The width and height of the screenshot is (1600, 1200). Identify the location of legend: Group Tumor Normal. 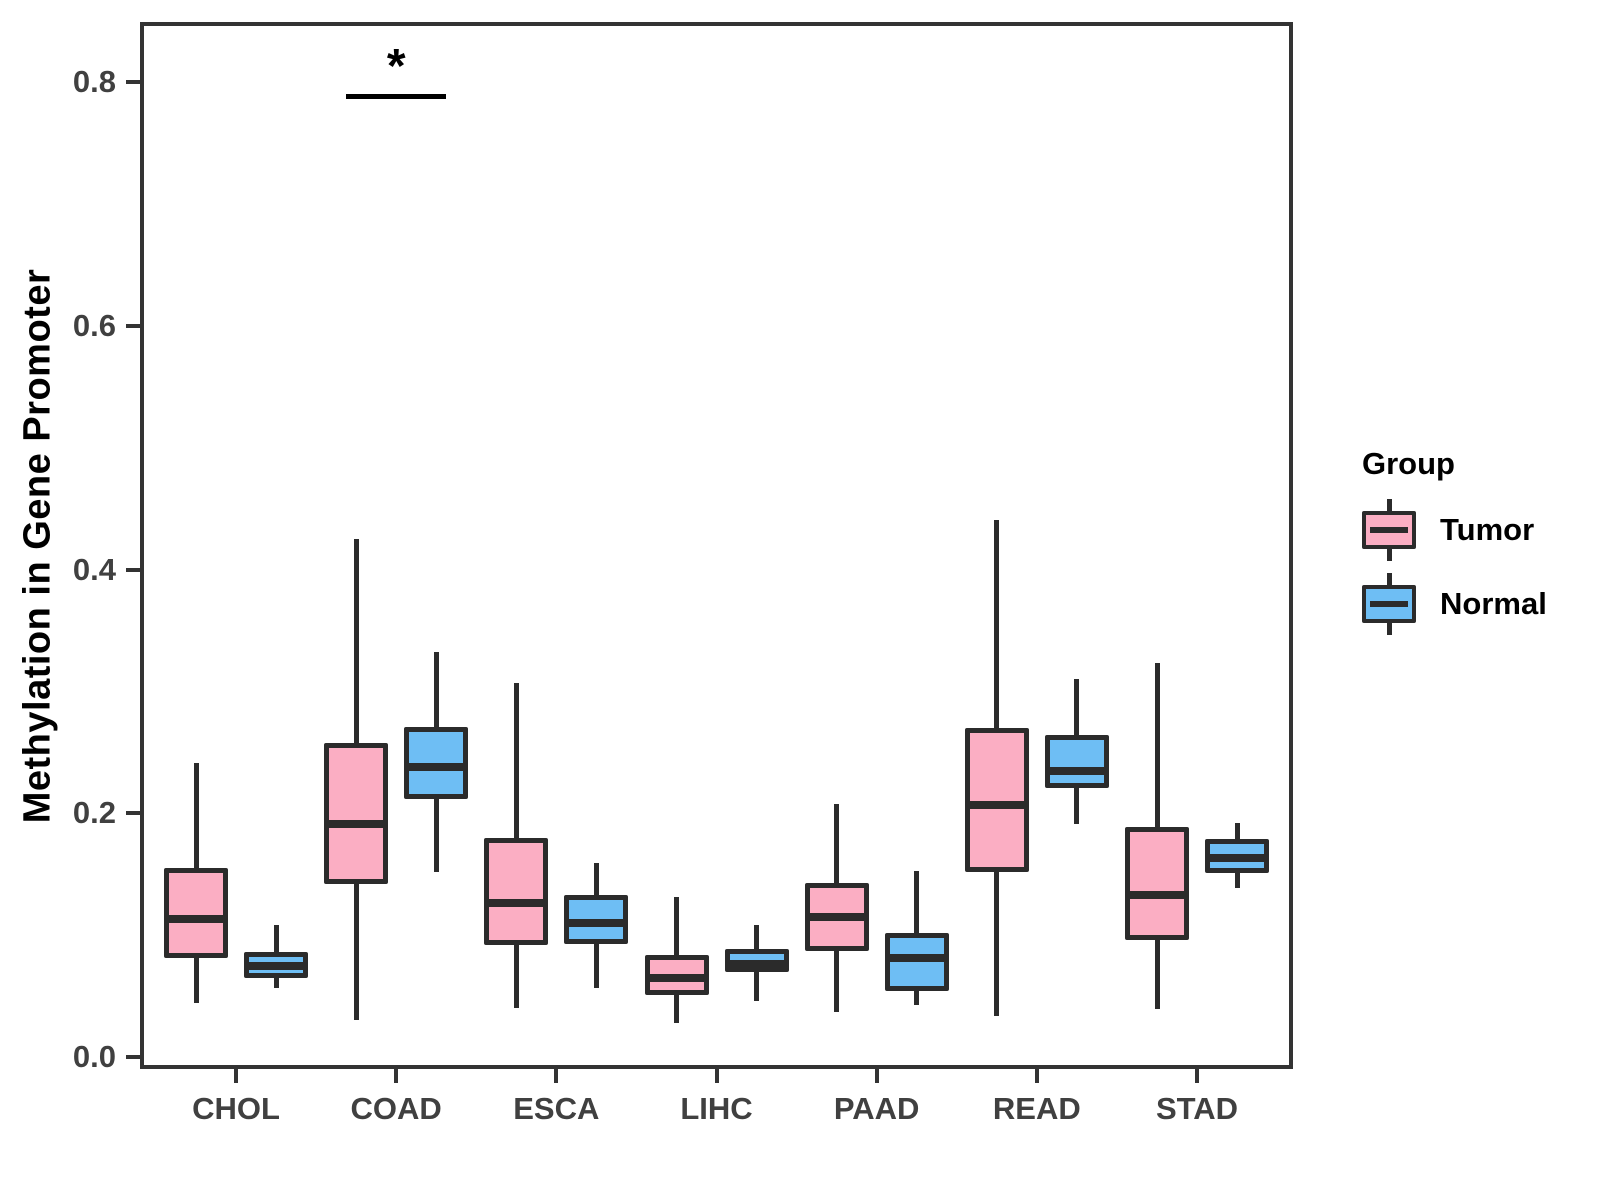
(1454, 546).